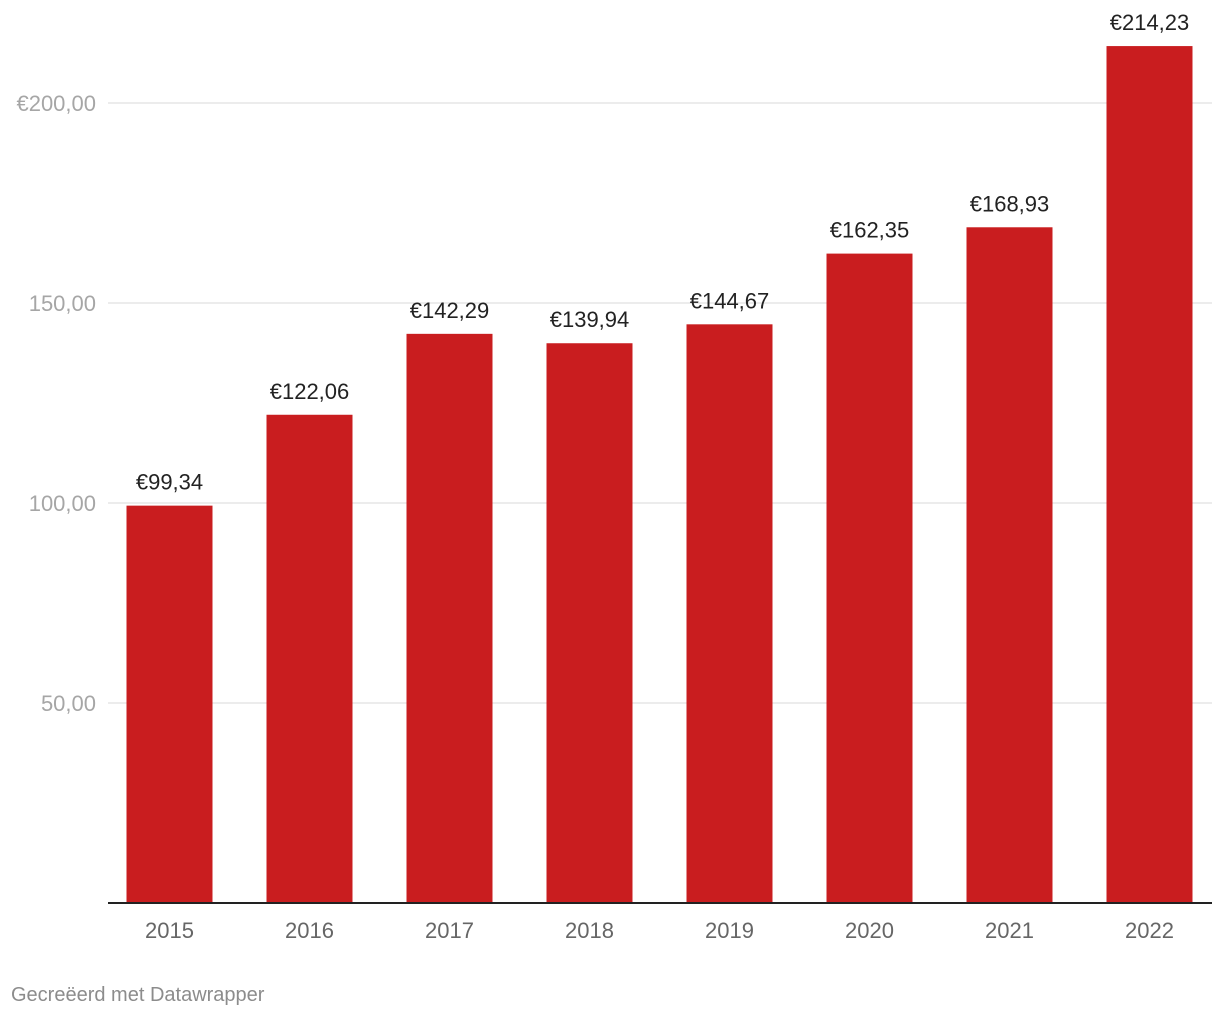 Image resolution: width=1220 pixels, height=1020 pixels. I want to click on x-tick-label: 2022, so click(1149, 930).